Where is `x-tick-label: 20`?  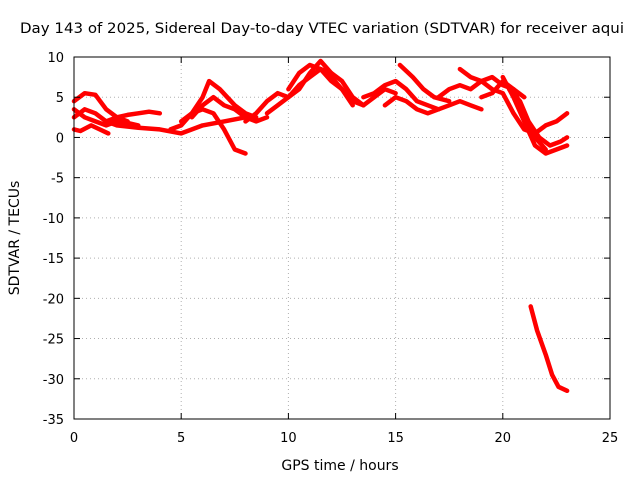
x-tick-label: 20 is located at coordinates (503, 438).